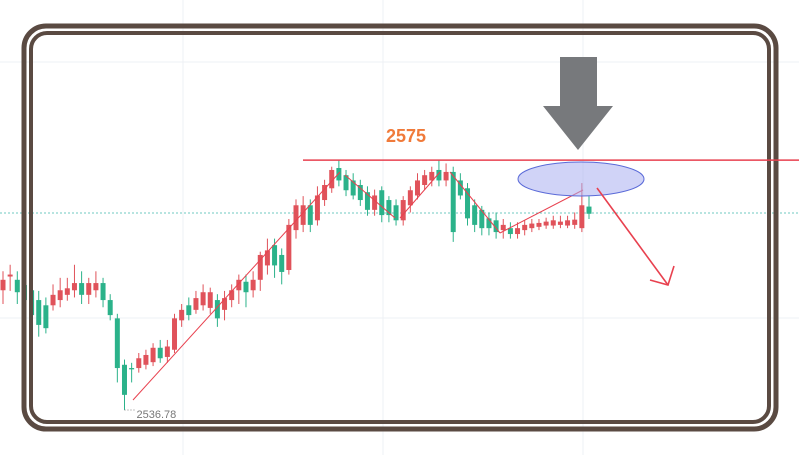 The image size is (799, 455). Describe the element at coordinates (156, 415) in the screenshot. I see `low-label: 2536.78` at that location.